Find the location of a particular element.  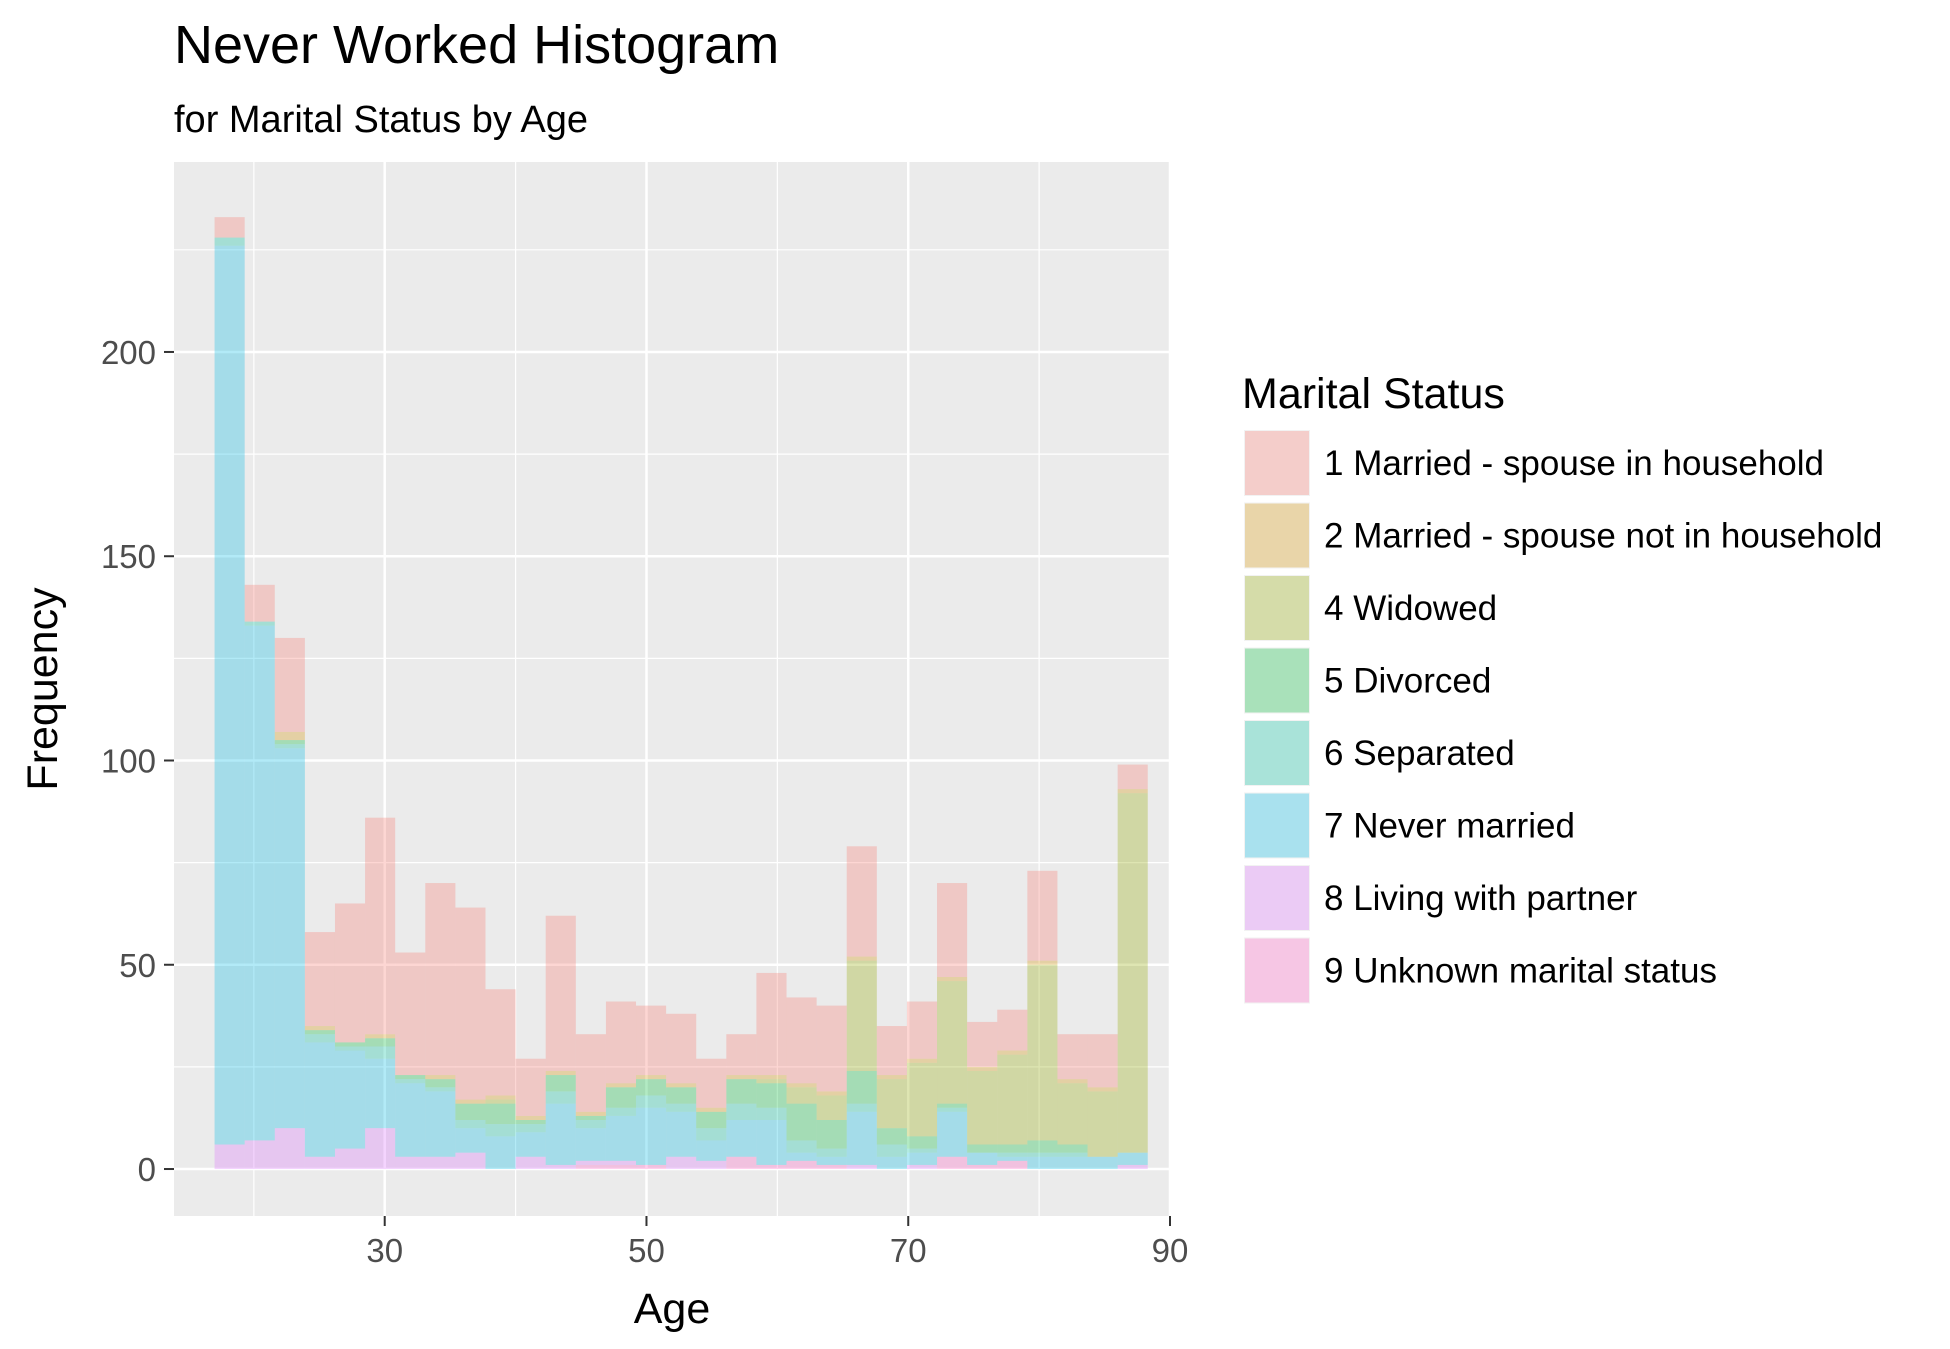

legend-label: 9 Unknown marital status is located at coordinates (1520, 971).